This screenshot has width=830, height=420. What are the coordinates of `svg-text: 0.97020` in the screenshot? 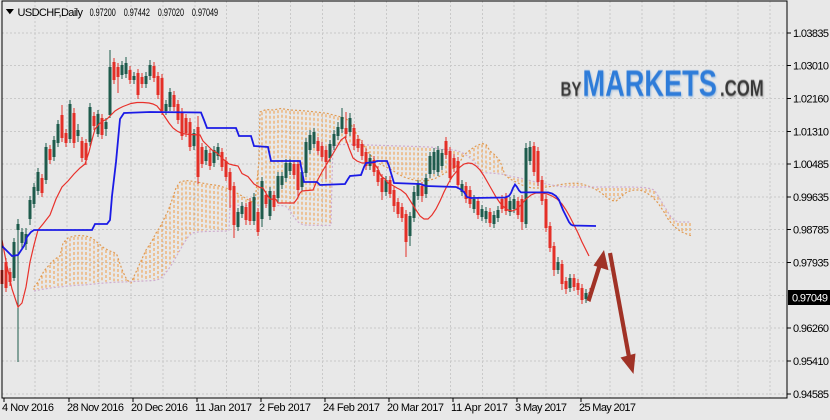 It's located at (171, 13).